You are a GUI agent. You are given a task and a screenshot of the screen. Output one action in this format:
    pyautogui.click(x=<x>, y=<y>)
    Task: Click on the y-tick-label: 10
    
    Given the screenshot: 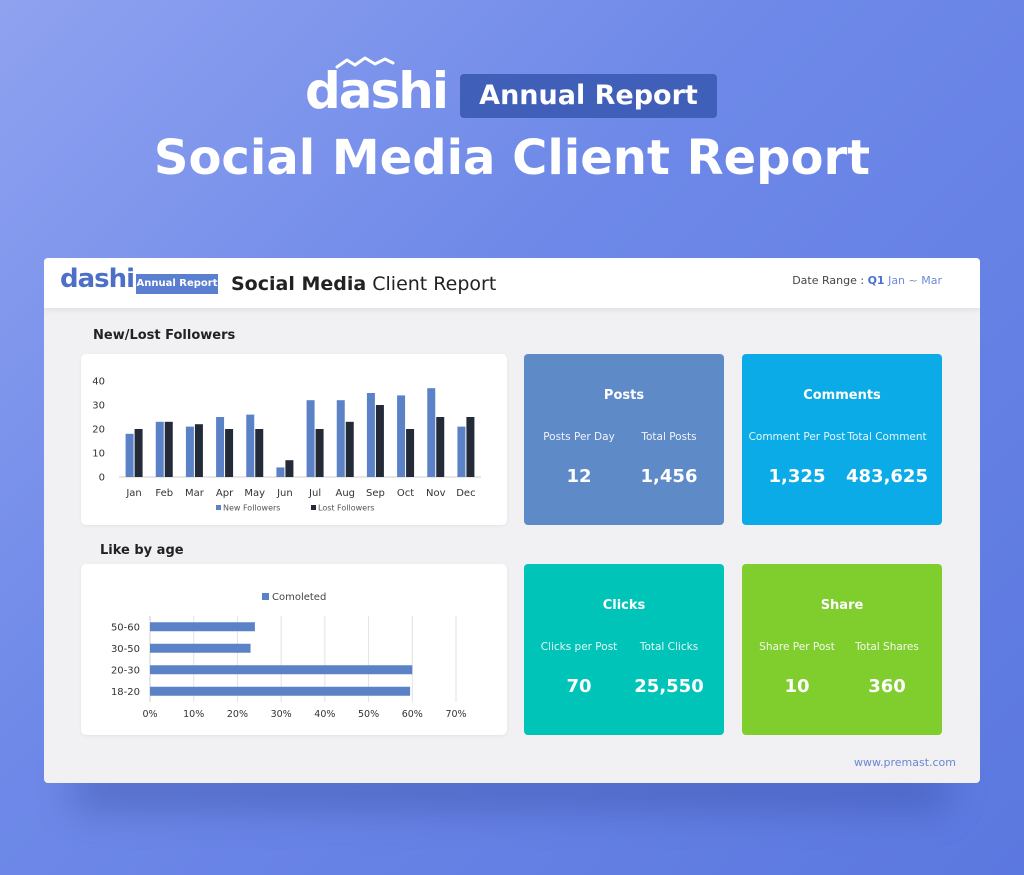 What is the action you would take?
    pyautogui.click(x=98, y=454)
    